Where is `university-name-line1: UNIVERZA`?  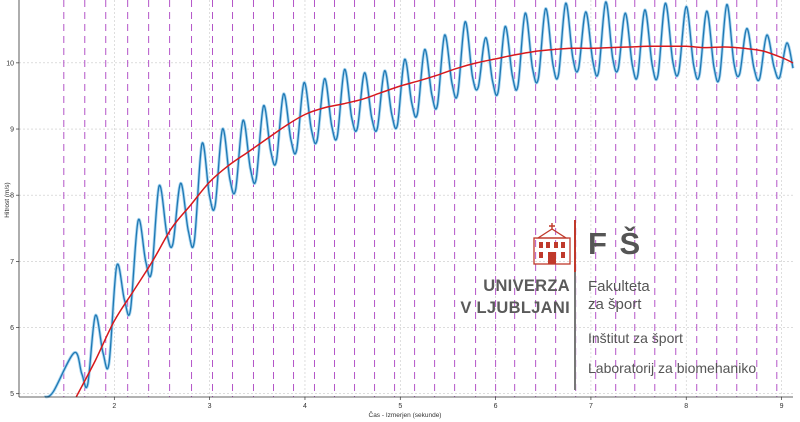
university-name-line1: UNIVERZA is located at coordinates (526, 286).